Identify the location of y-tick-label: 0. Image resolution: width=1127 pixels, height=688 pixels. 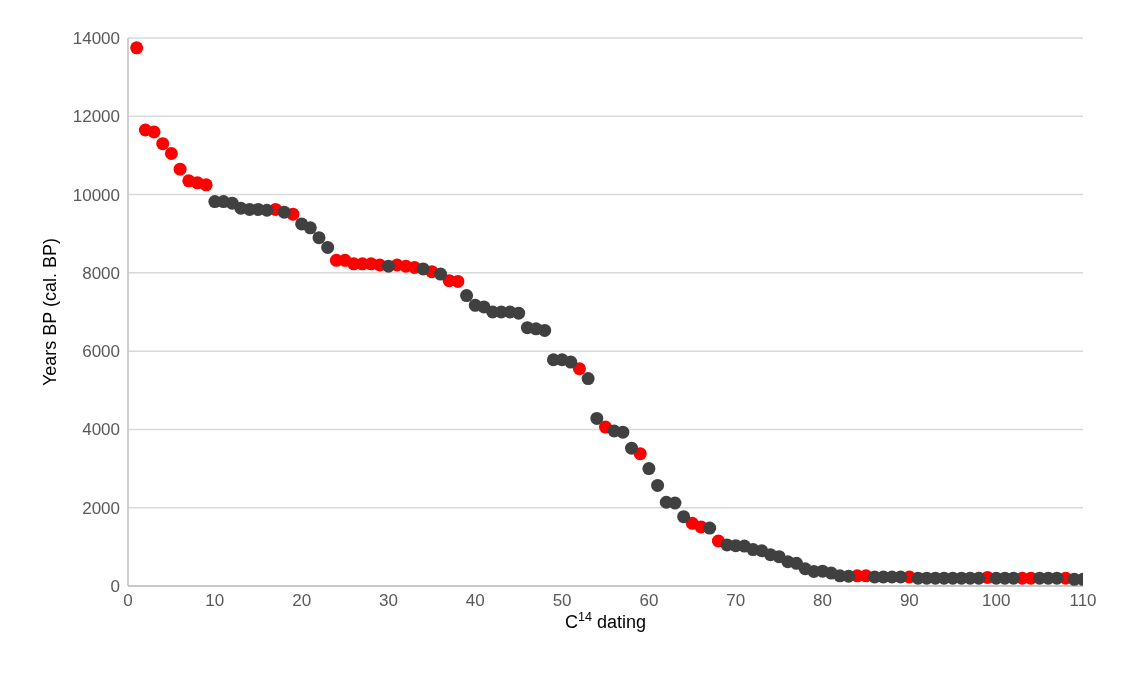
(115, 587).